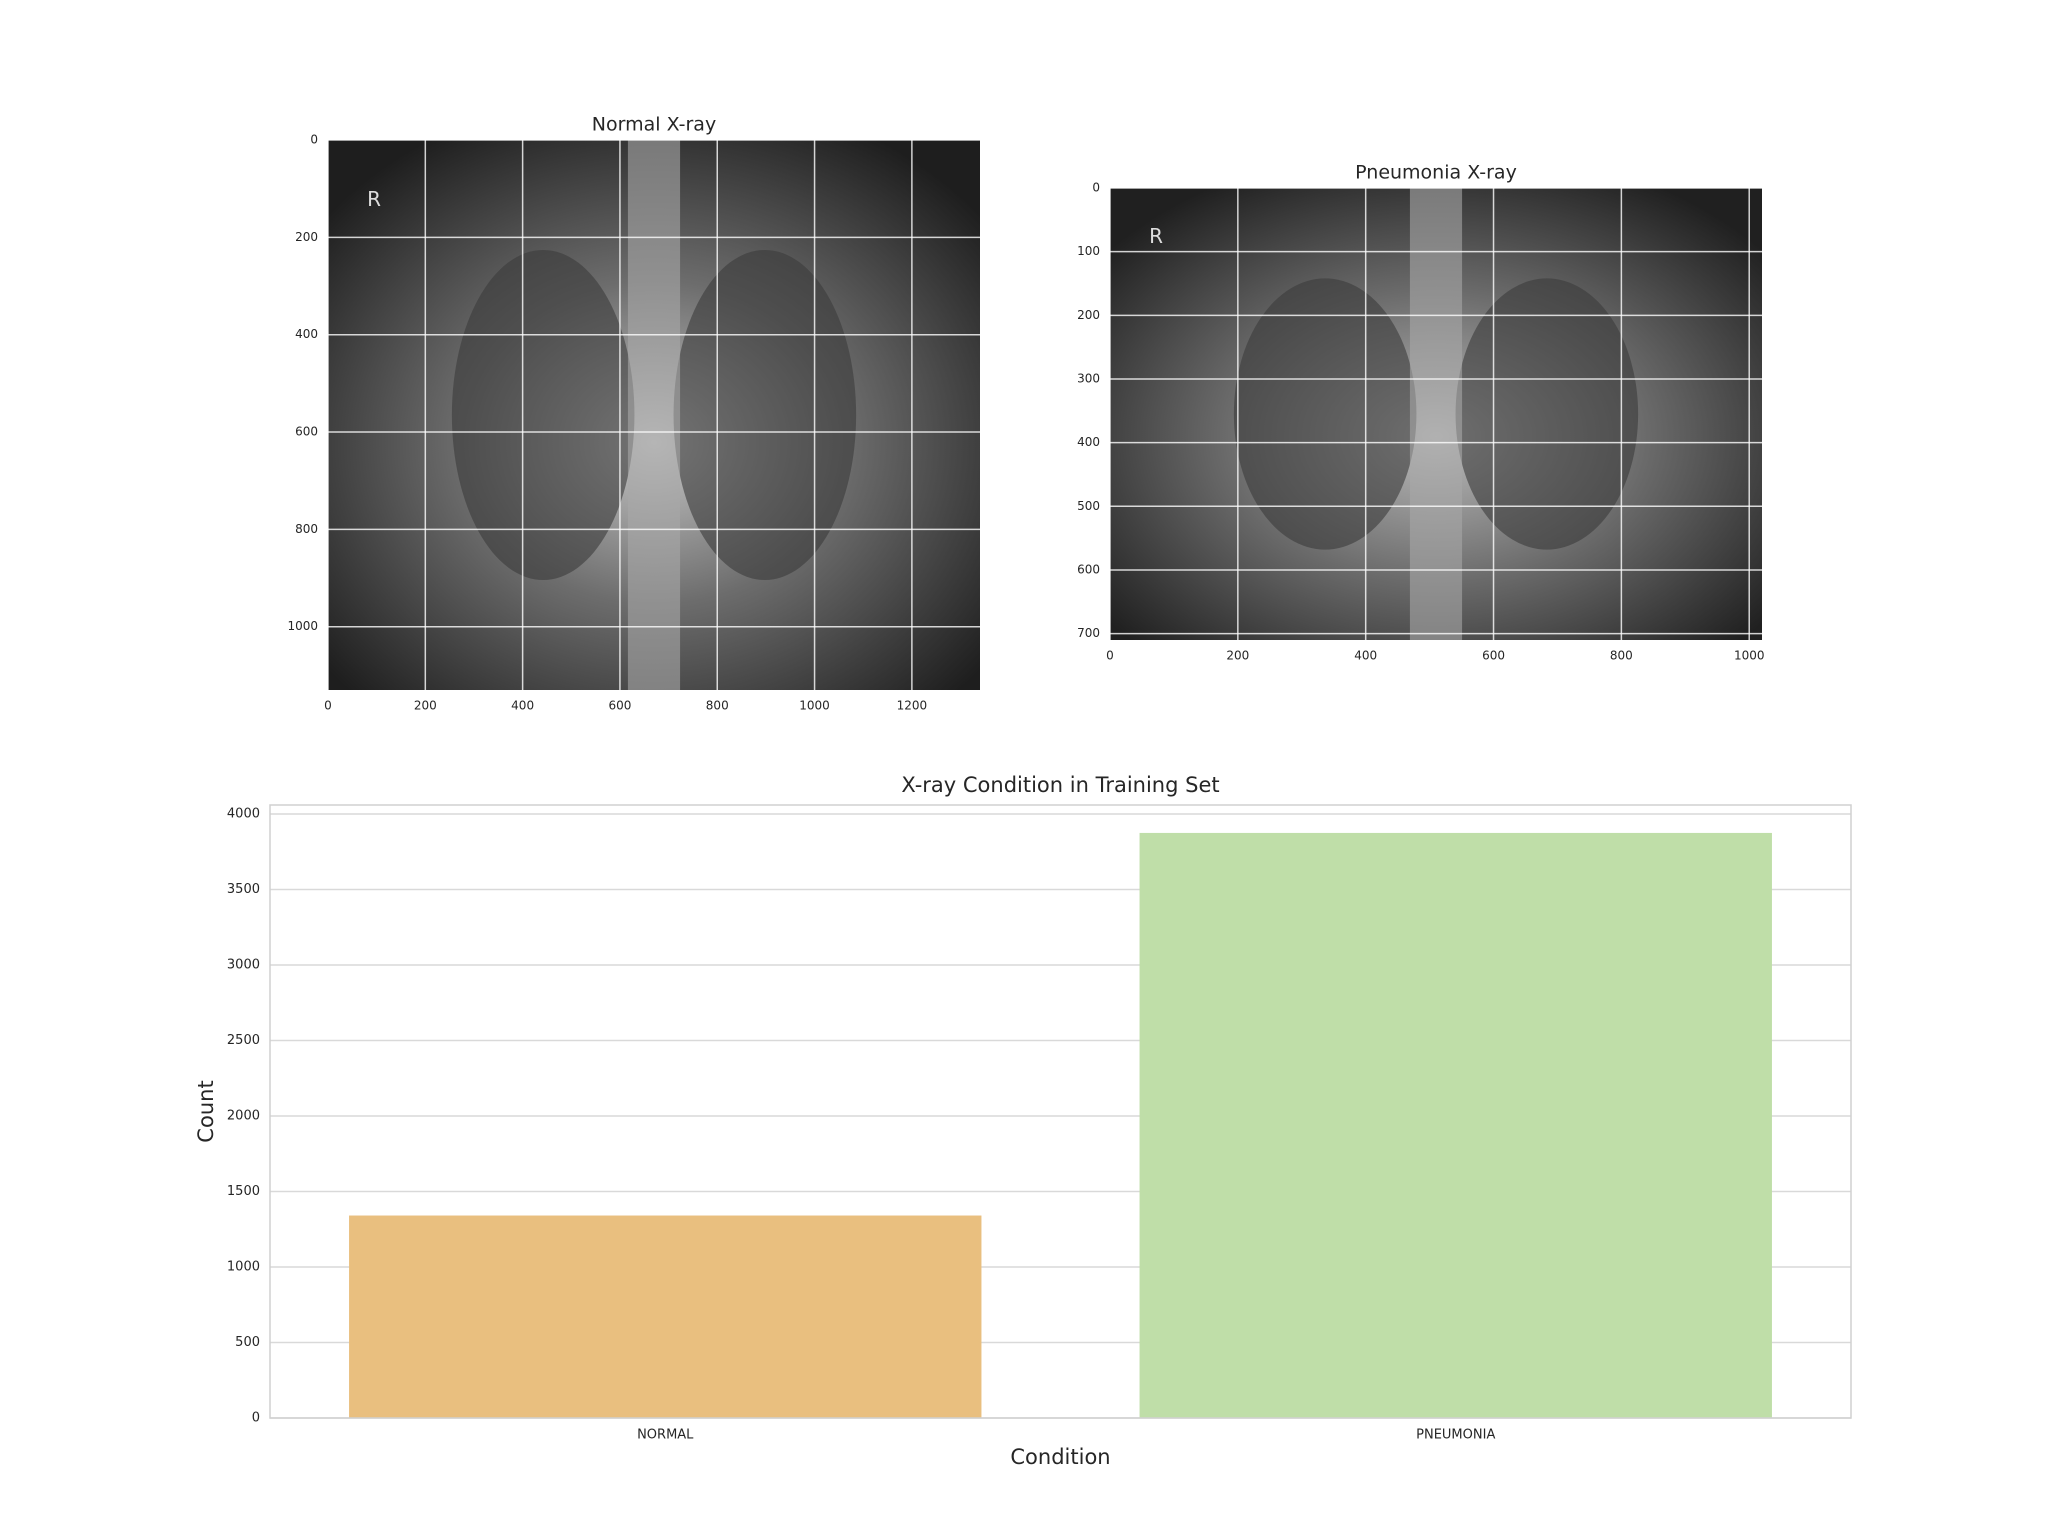 The image size is (2048, 1536). What do you see at coordinates (1060, 785) in the screenshot?
I see `chart-title: X-ray Condition in Training Set` at bounding box center [1060, 785].